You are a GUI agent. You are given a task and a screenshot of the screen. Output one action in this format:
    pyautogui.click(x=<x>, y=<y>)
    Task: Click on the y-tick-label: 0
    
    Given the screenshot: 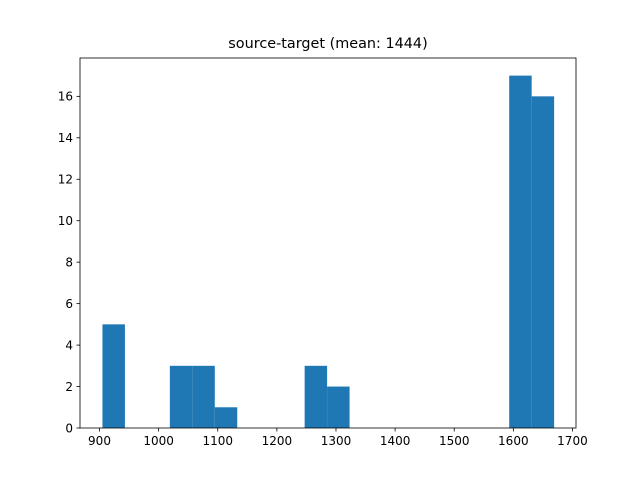 What is the action you would take?
    pyautogui.click(x=69, y=428)
    